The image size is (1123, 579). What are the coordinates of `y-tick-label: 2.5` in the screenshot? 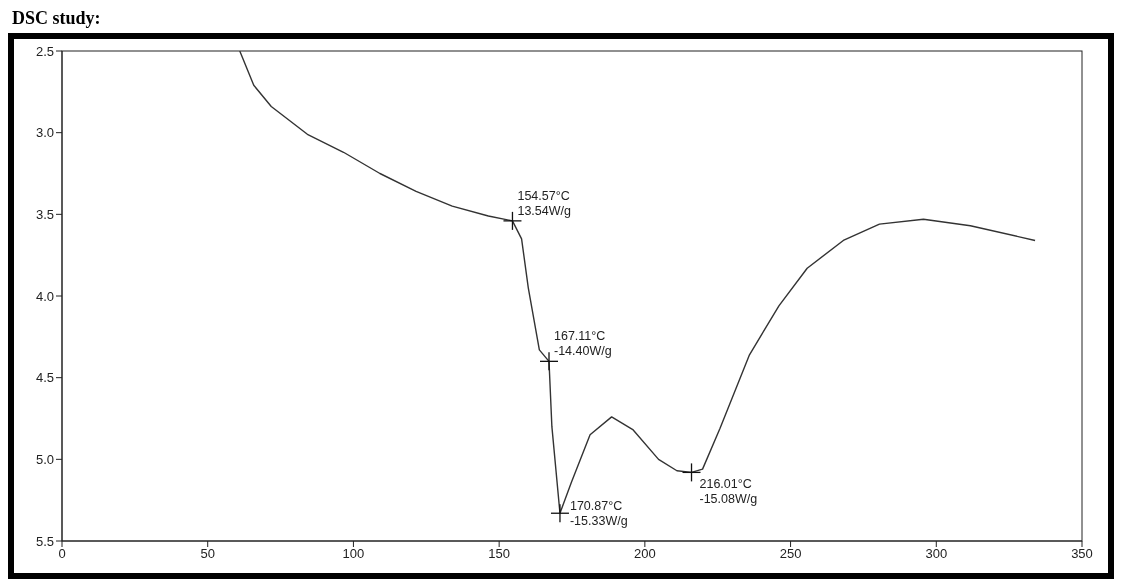 It's located at (44, 51).